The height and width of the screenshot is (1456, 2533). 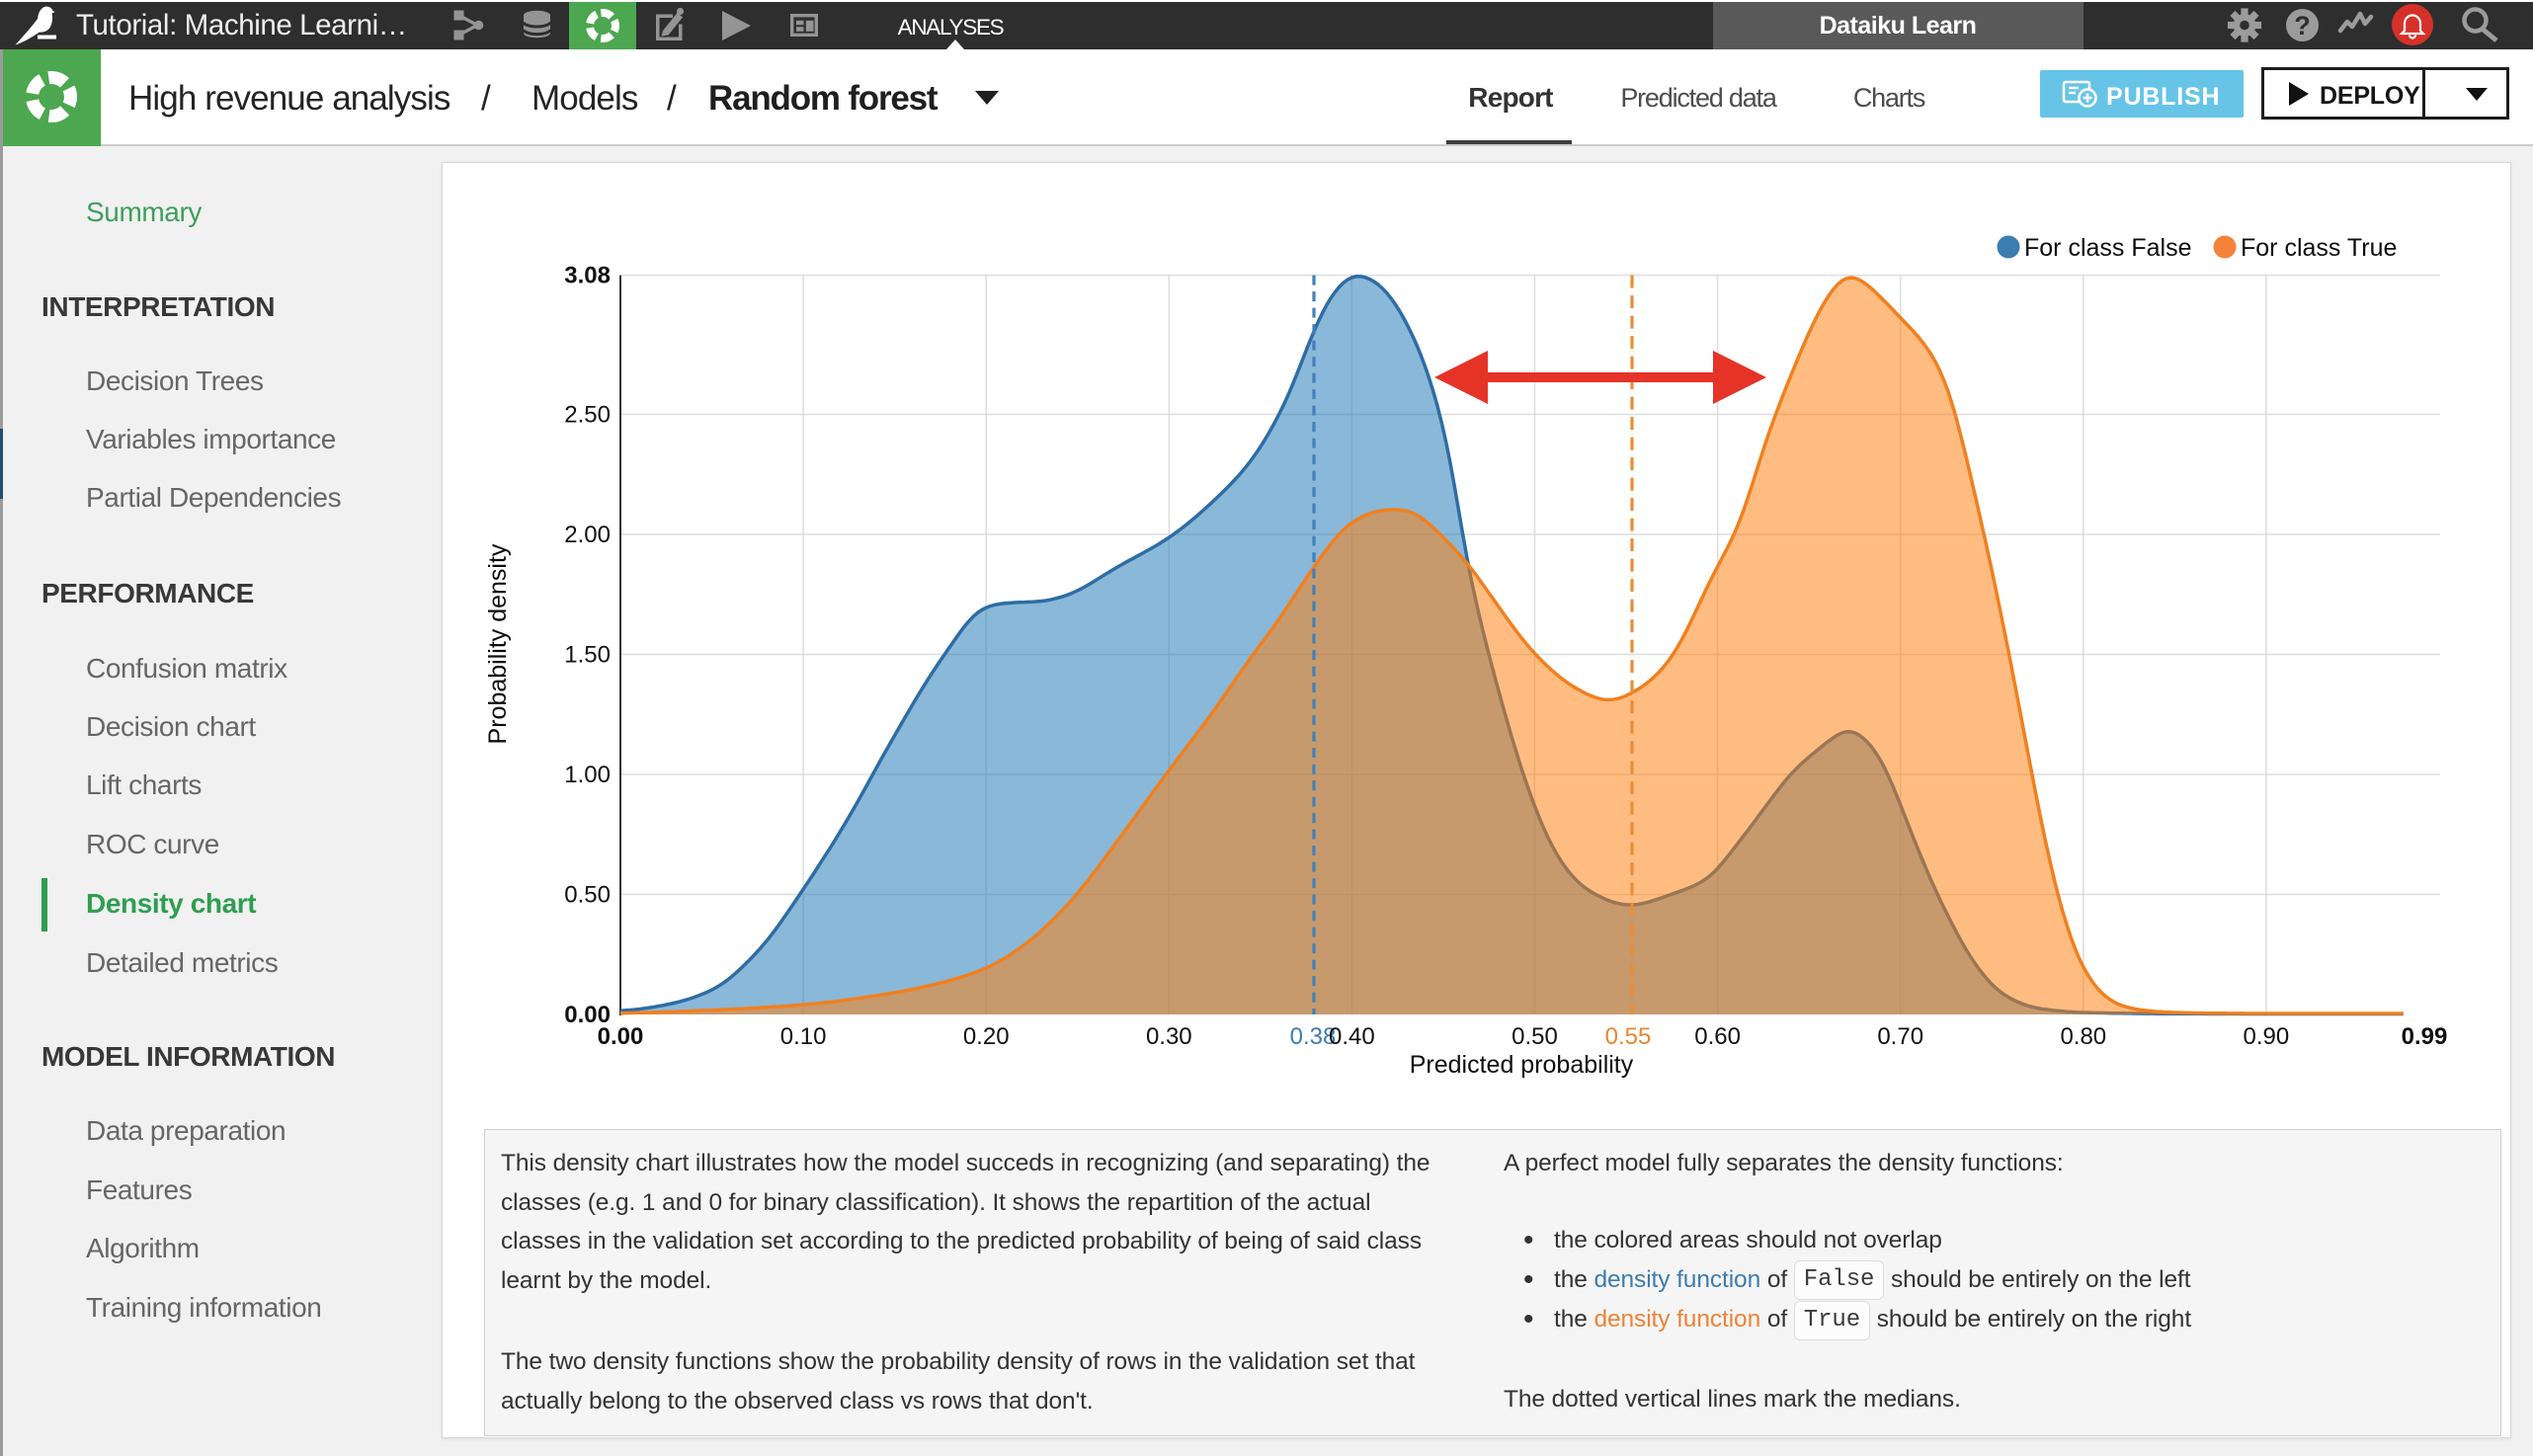 I want to click on svg-text: 2.00, so click(x=587, y=535).